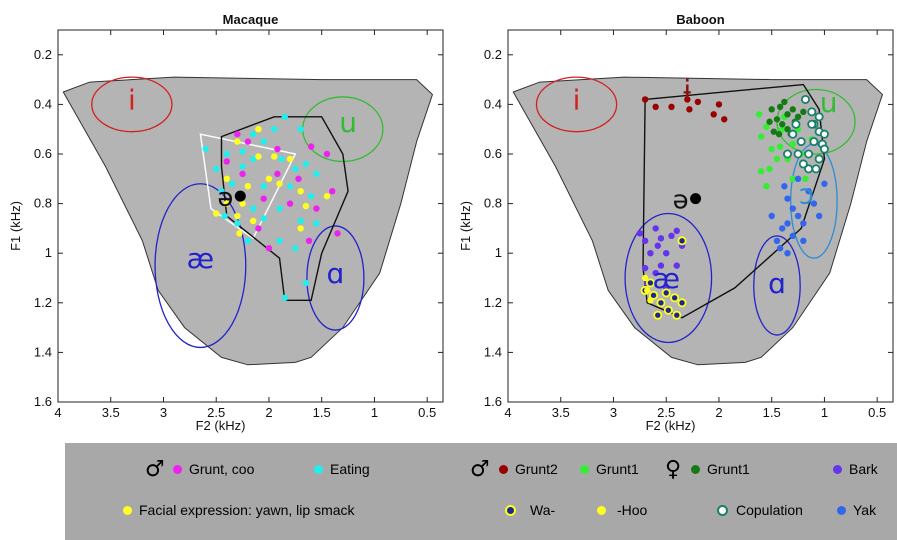 The height and width of the screenshot is (540, 897). I want to click on x-tick-label: 0.5, so click(427, 412).